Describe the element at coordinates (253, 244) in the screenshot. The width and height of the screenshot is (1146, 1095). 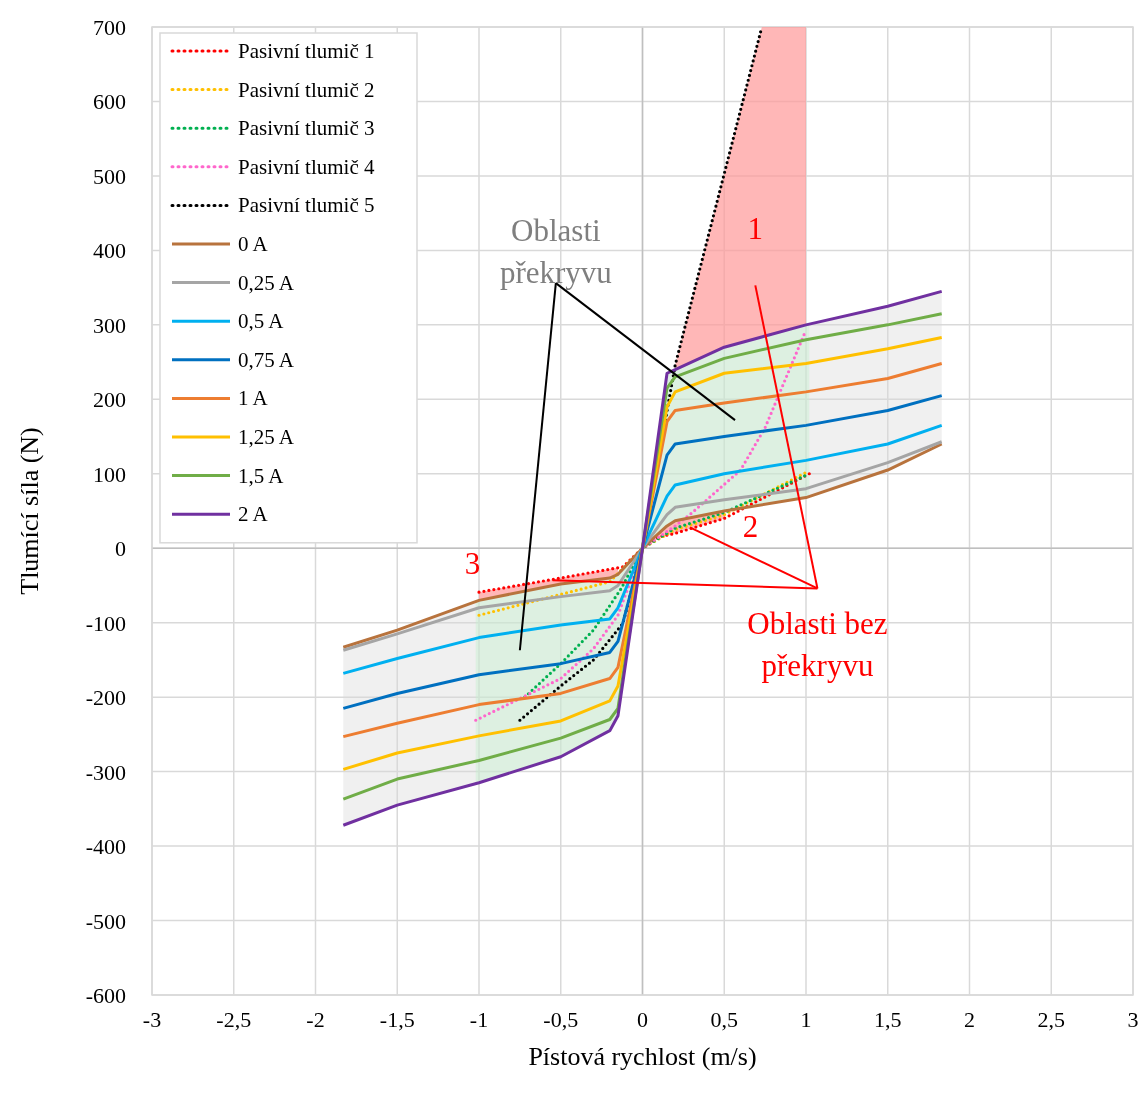
I see `legend-label: 0 A` at that location.